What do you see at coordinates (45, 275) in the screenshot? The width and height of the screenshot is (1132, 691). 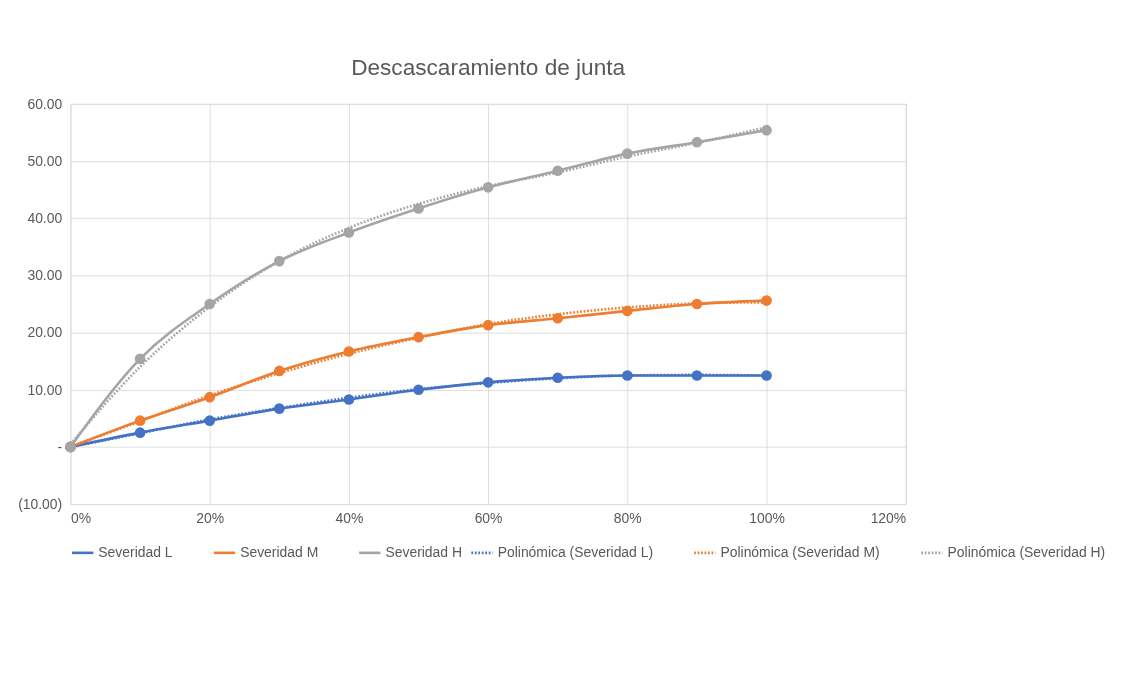 I see `y-tick-label: 30.00` at bounding box center [45, 275].